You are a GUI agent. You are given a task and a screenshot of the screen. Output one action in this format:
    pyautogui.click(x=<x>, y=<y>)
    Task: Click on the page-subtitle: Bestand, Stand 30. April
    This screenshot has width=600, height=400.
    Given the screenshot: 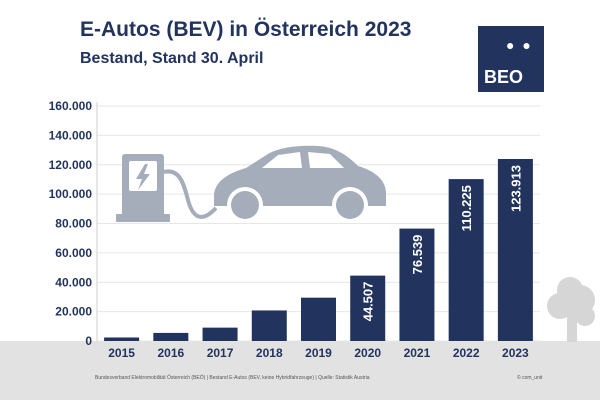 What is the action you would take?
    pyautogui.click(x=172, y=58)
    